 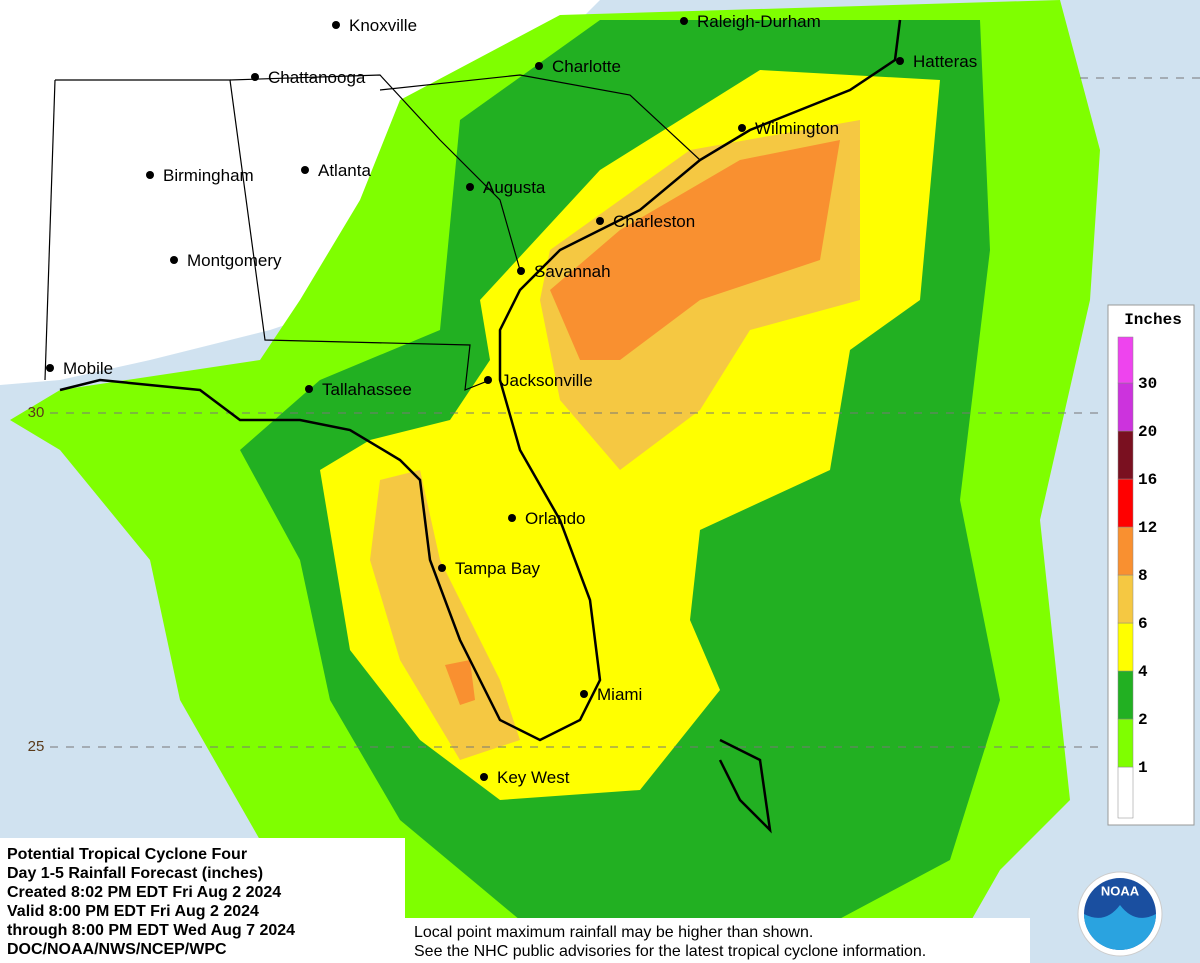 I want to click on legend-tick-label: 8, so click(x=1143, y=576).